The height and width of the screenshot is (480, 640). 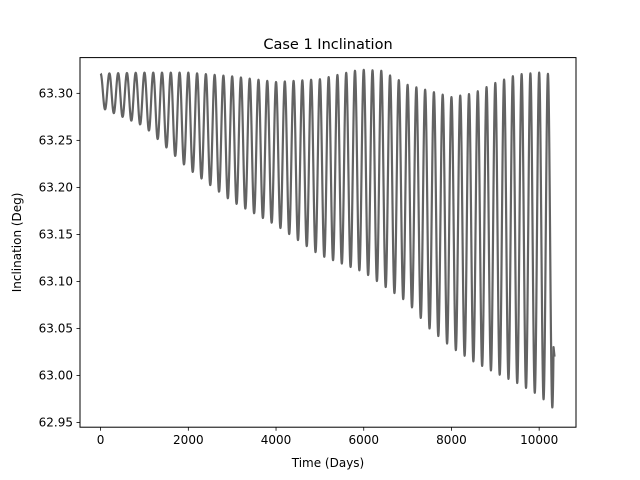 I want to click on y-tick-label: 63.25, so click(x=56, y=141).